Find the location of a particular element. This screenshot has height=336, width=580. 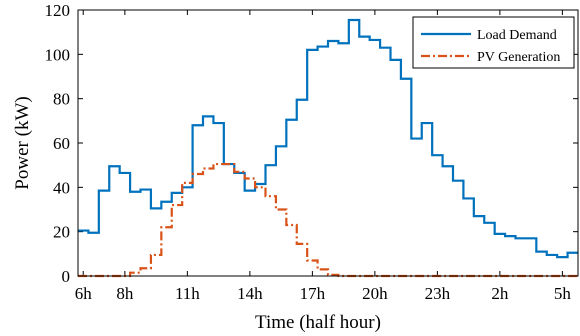

x-tick-label: 20h is located at coordinates (375, 293).